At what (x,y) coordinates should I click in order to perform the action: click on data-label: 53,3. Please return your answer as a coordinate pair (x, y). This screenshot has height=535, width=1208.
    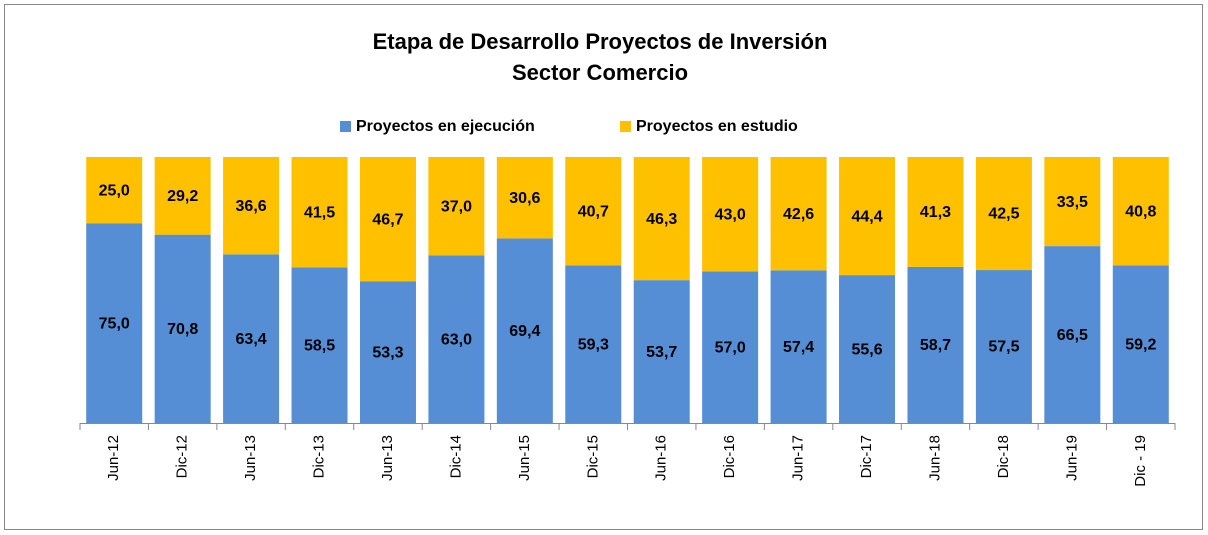
    Looking at the image, I should click on (387, 352).